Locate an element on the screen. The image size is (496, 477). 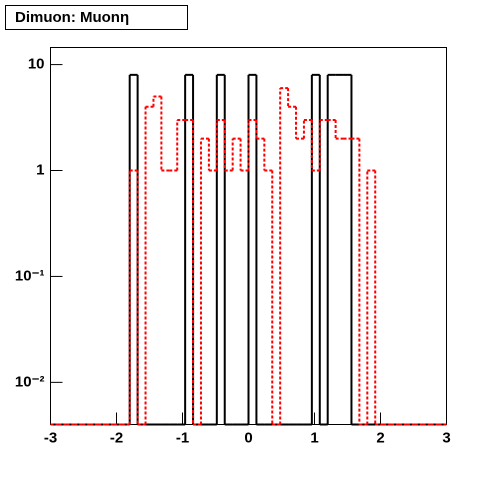
x-tick-label: -3 is located at coordinates (50, 437).